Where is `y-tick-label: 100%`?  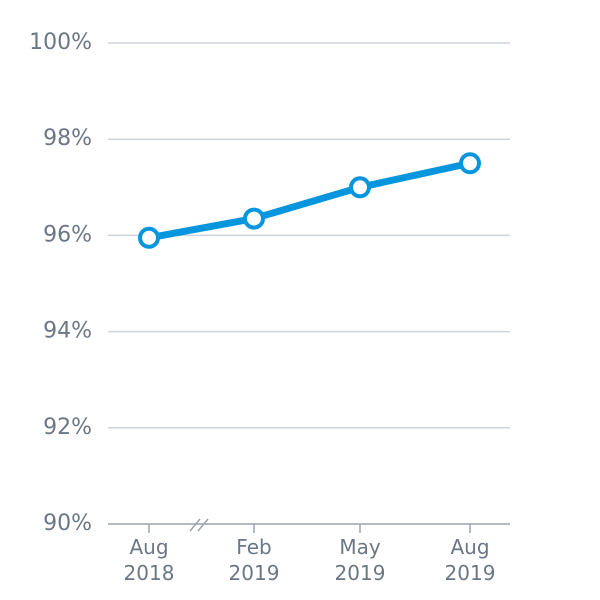 y-tick-label: 100% is located at coordinates (60, 42).